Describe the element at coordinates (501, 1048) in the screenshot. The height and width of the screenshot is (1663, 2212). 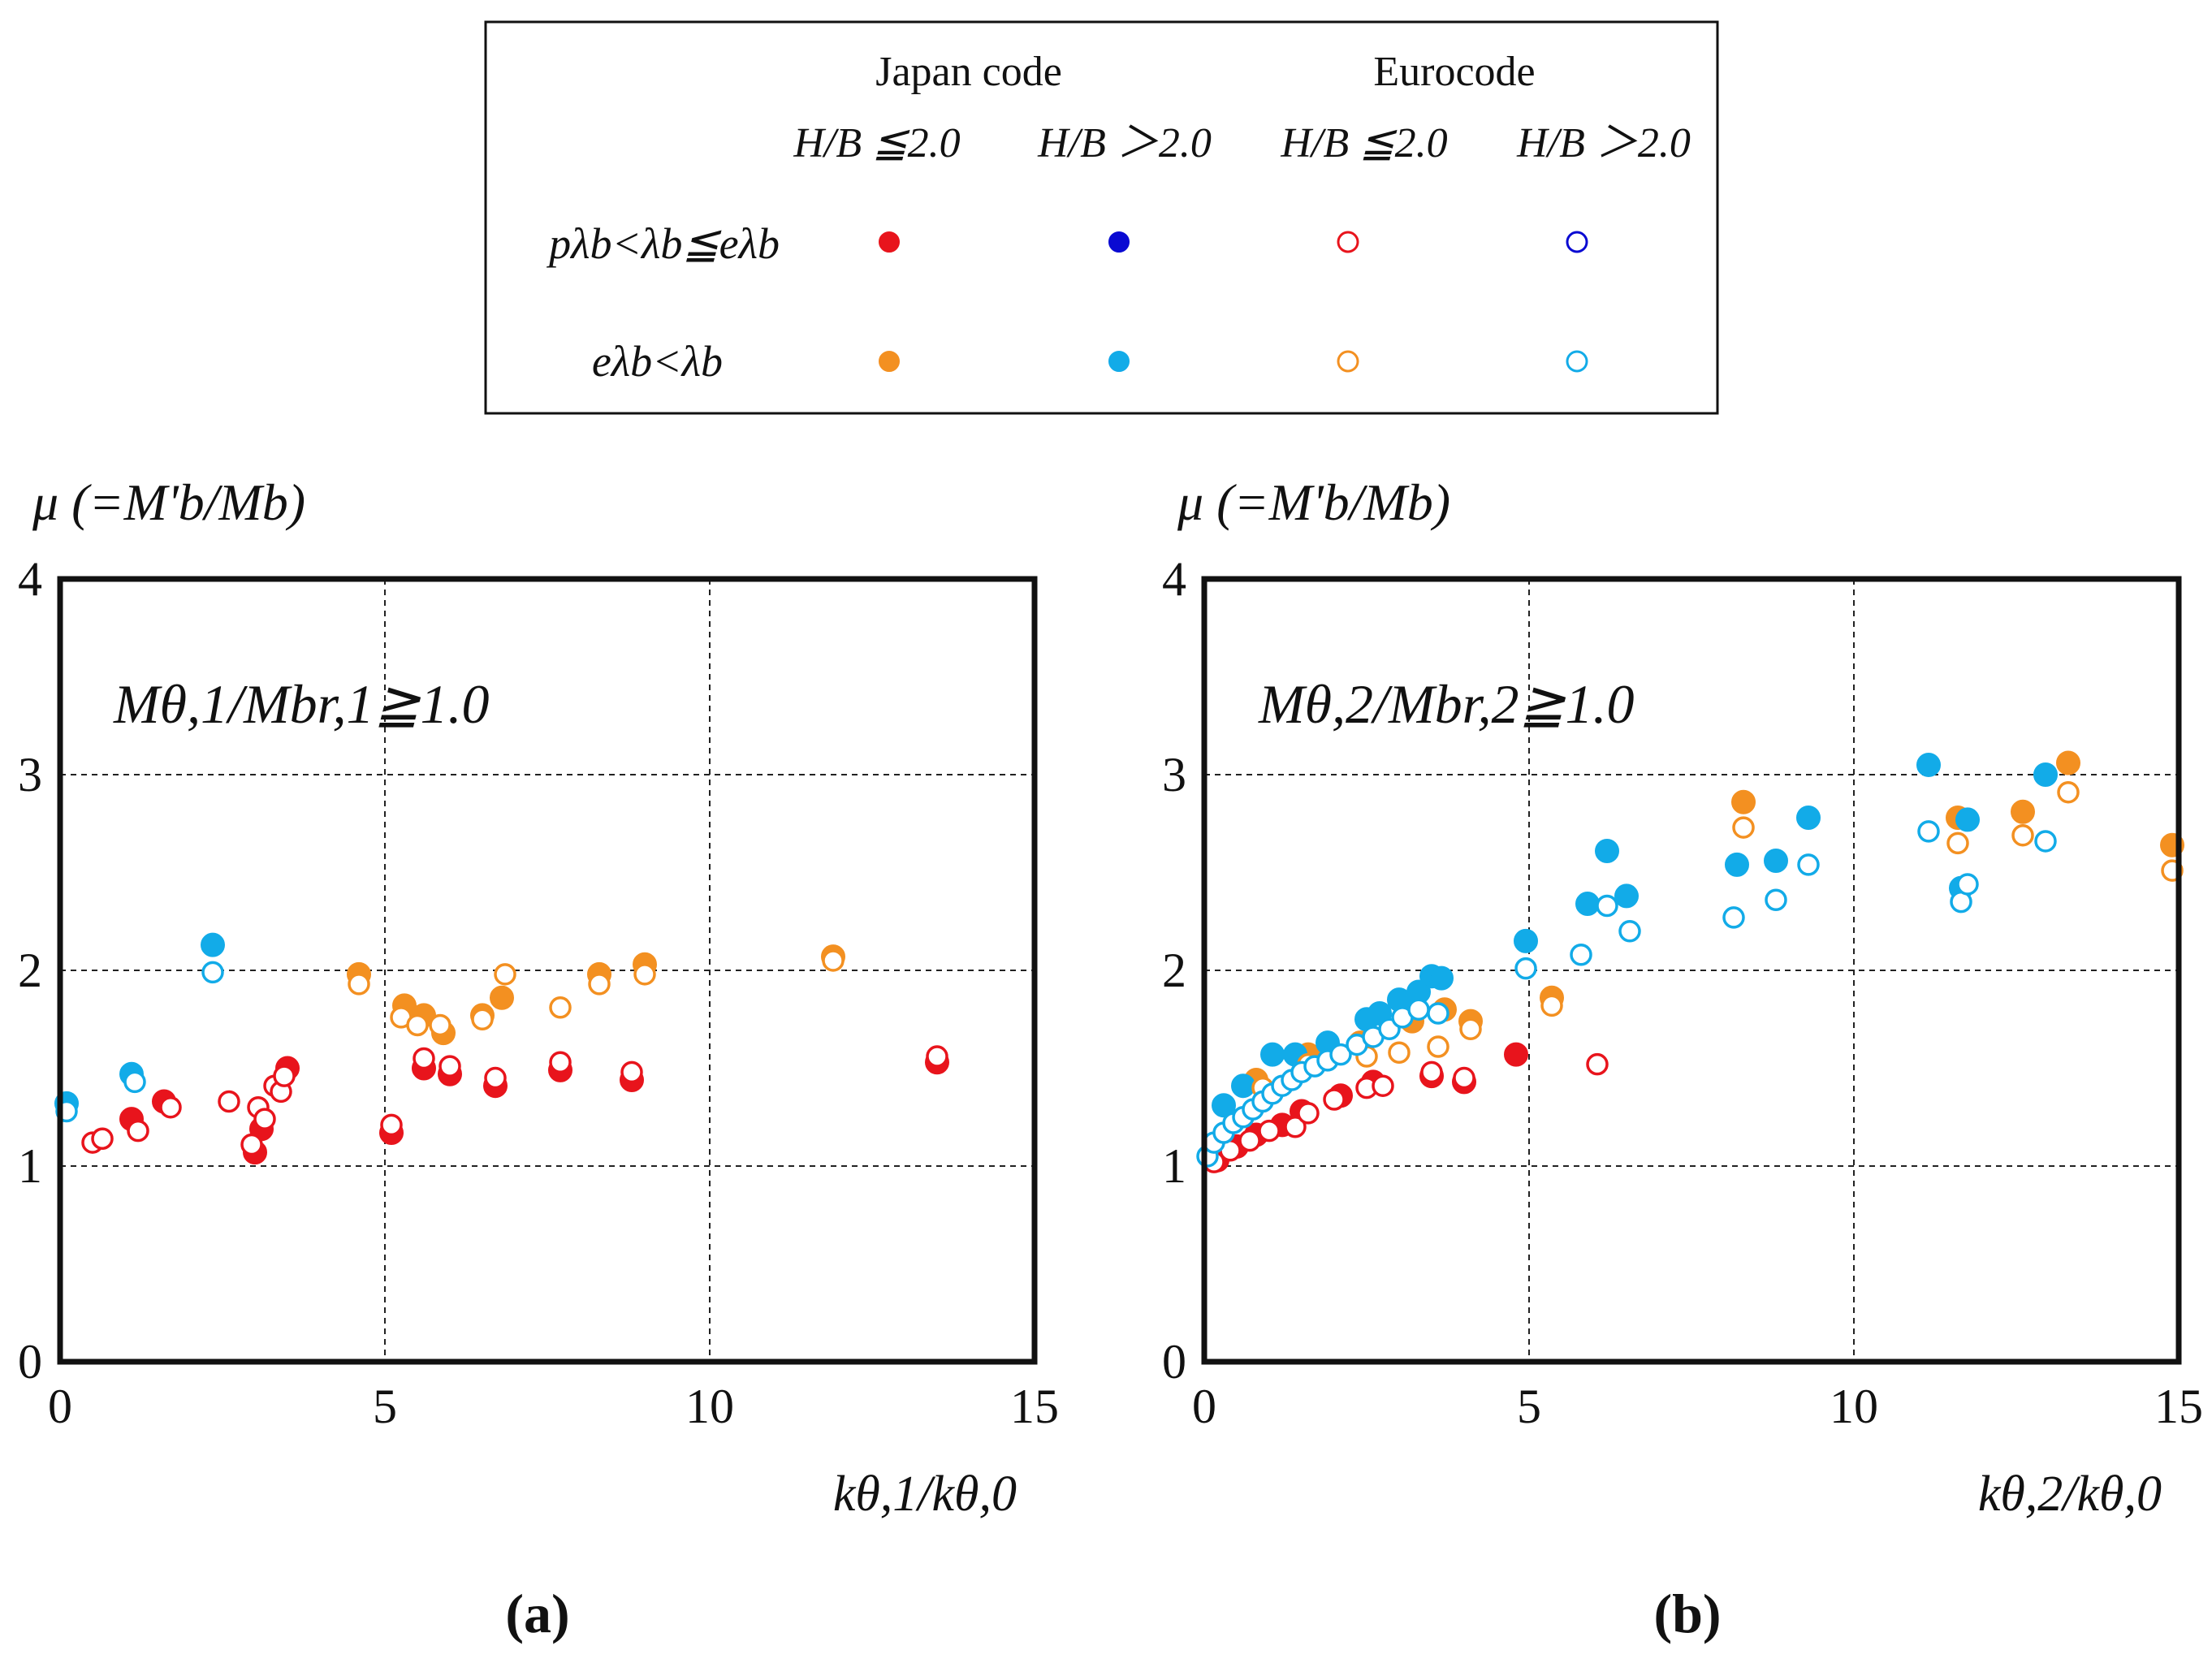
I see `panel-a-points` at that location.